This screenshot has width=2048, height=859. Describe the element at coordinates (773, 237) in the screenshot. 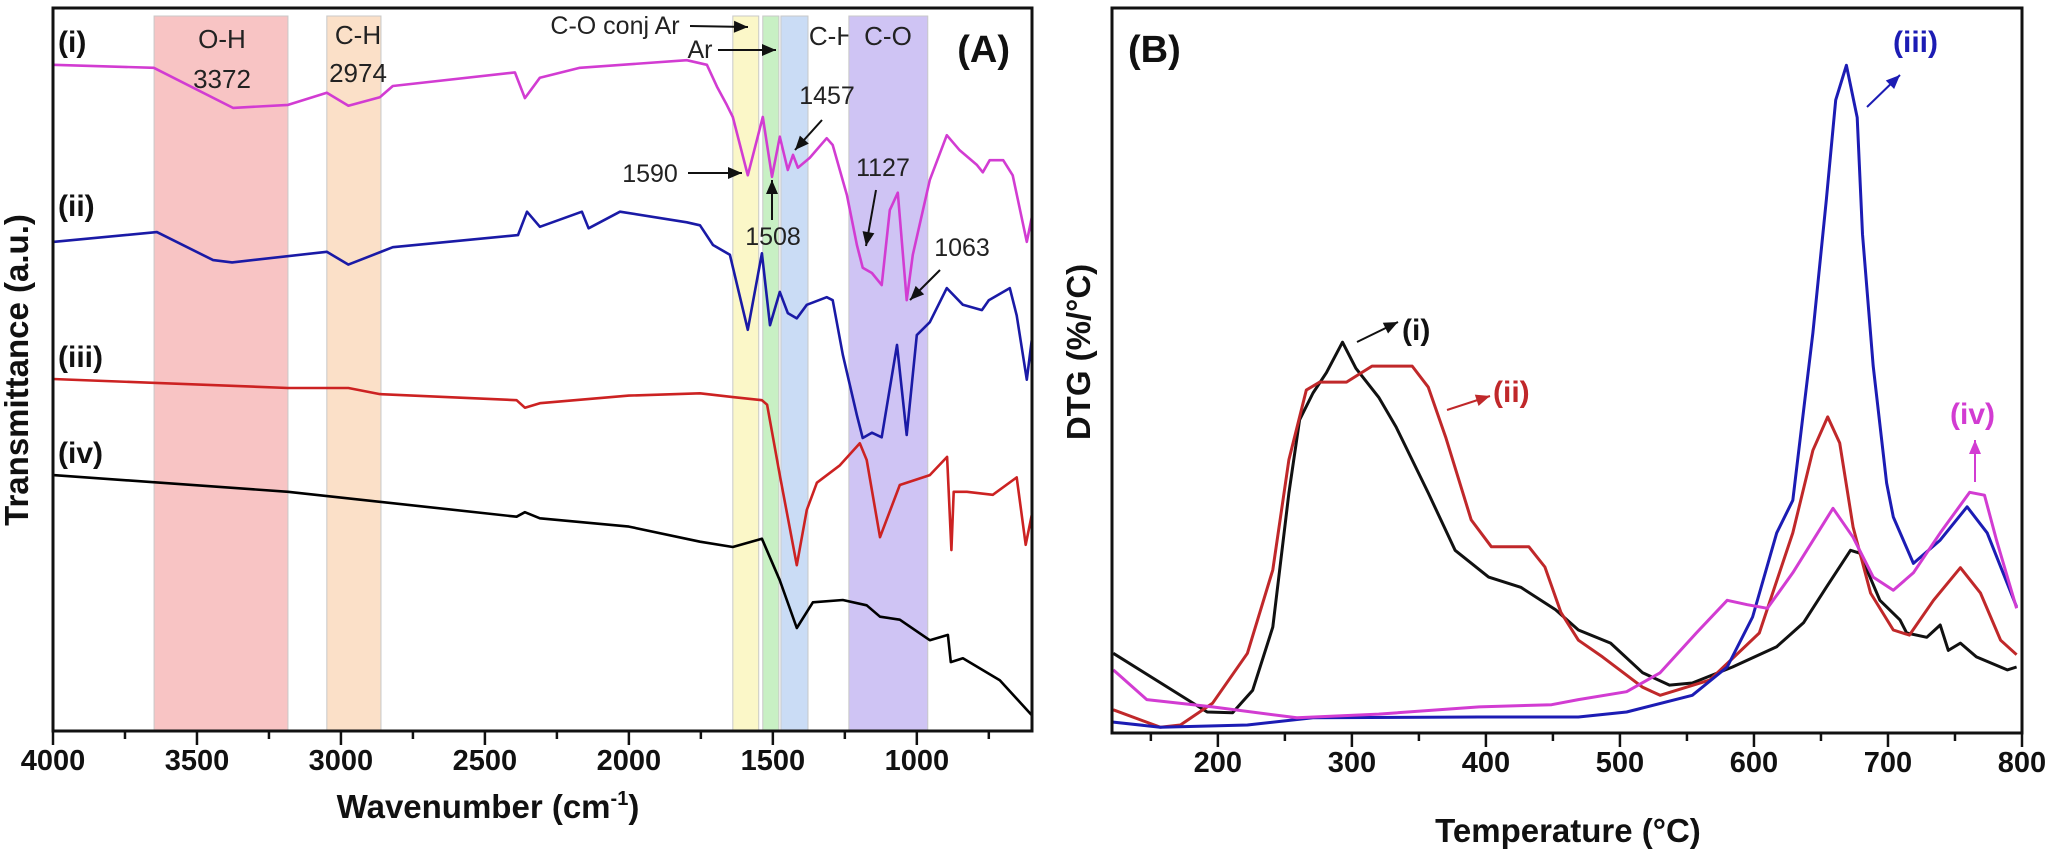

I see `peak-annotation-label: 1508` at that location.